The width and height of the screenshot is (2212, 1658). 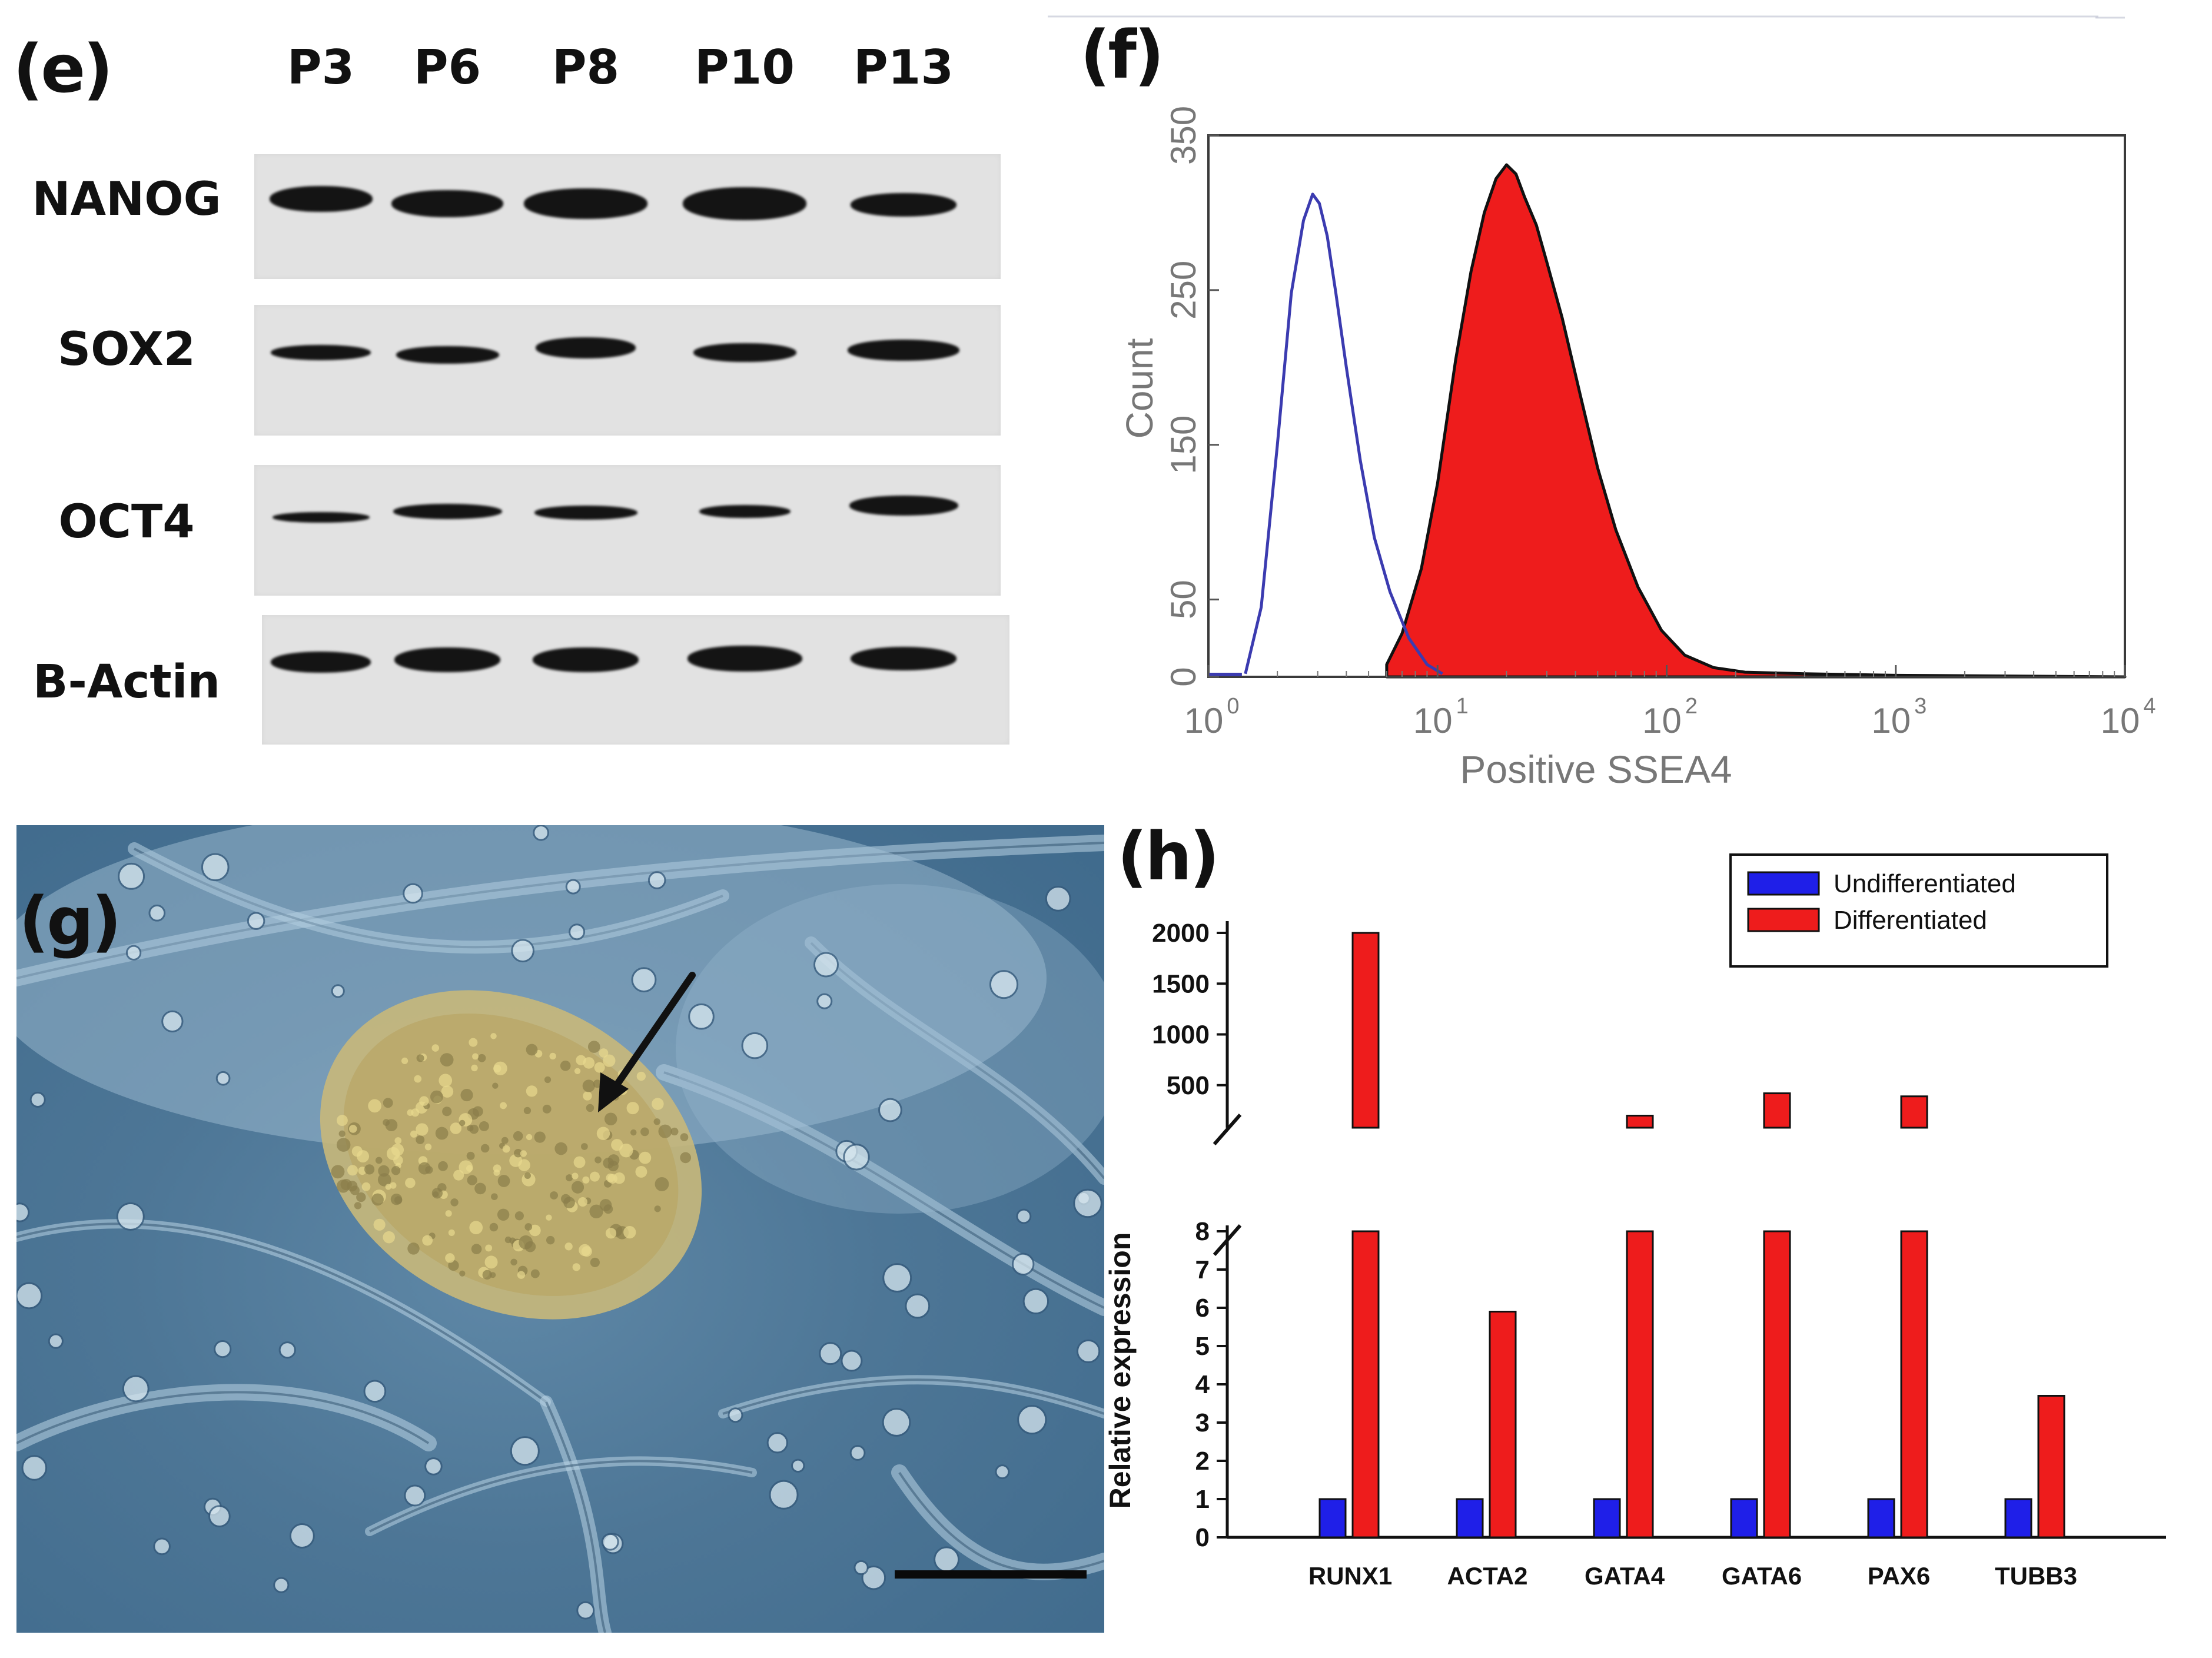 What do you see at coordinates (744, 353) in the screenshot?
I see `band-sox2-p10` at bounding box center [744, 353].